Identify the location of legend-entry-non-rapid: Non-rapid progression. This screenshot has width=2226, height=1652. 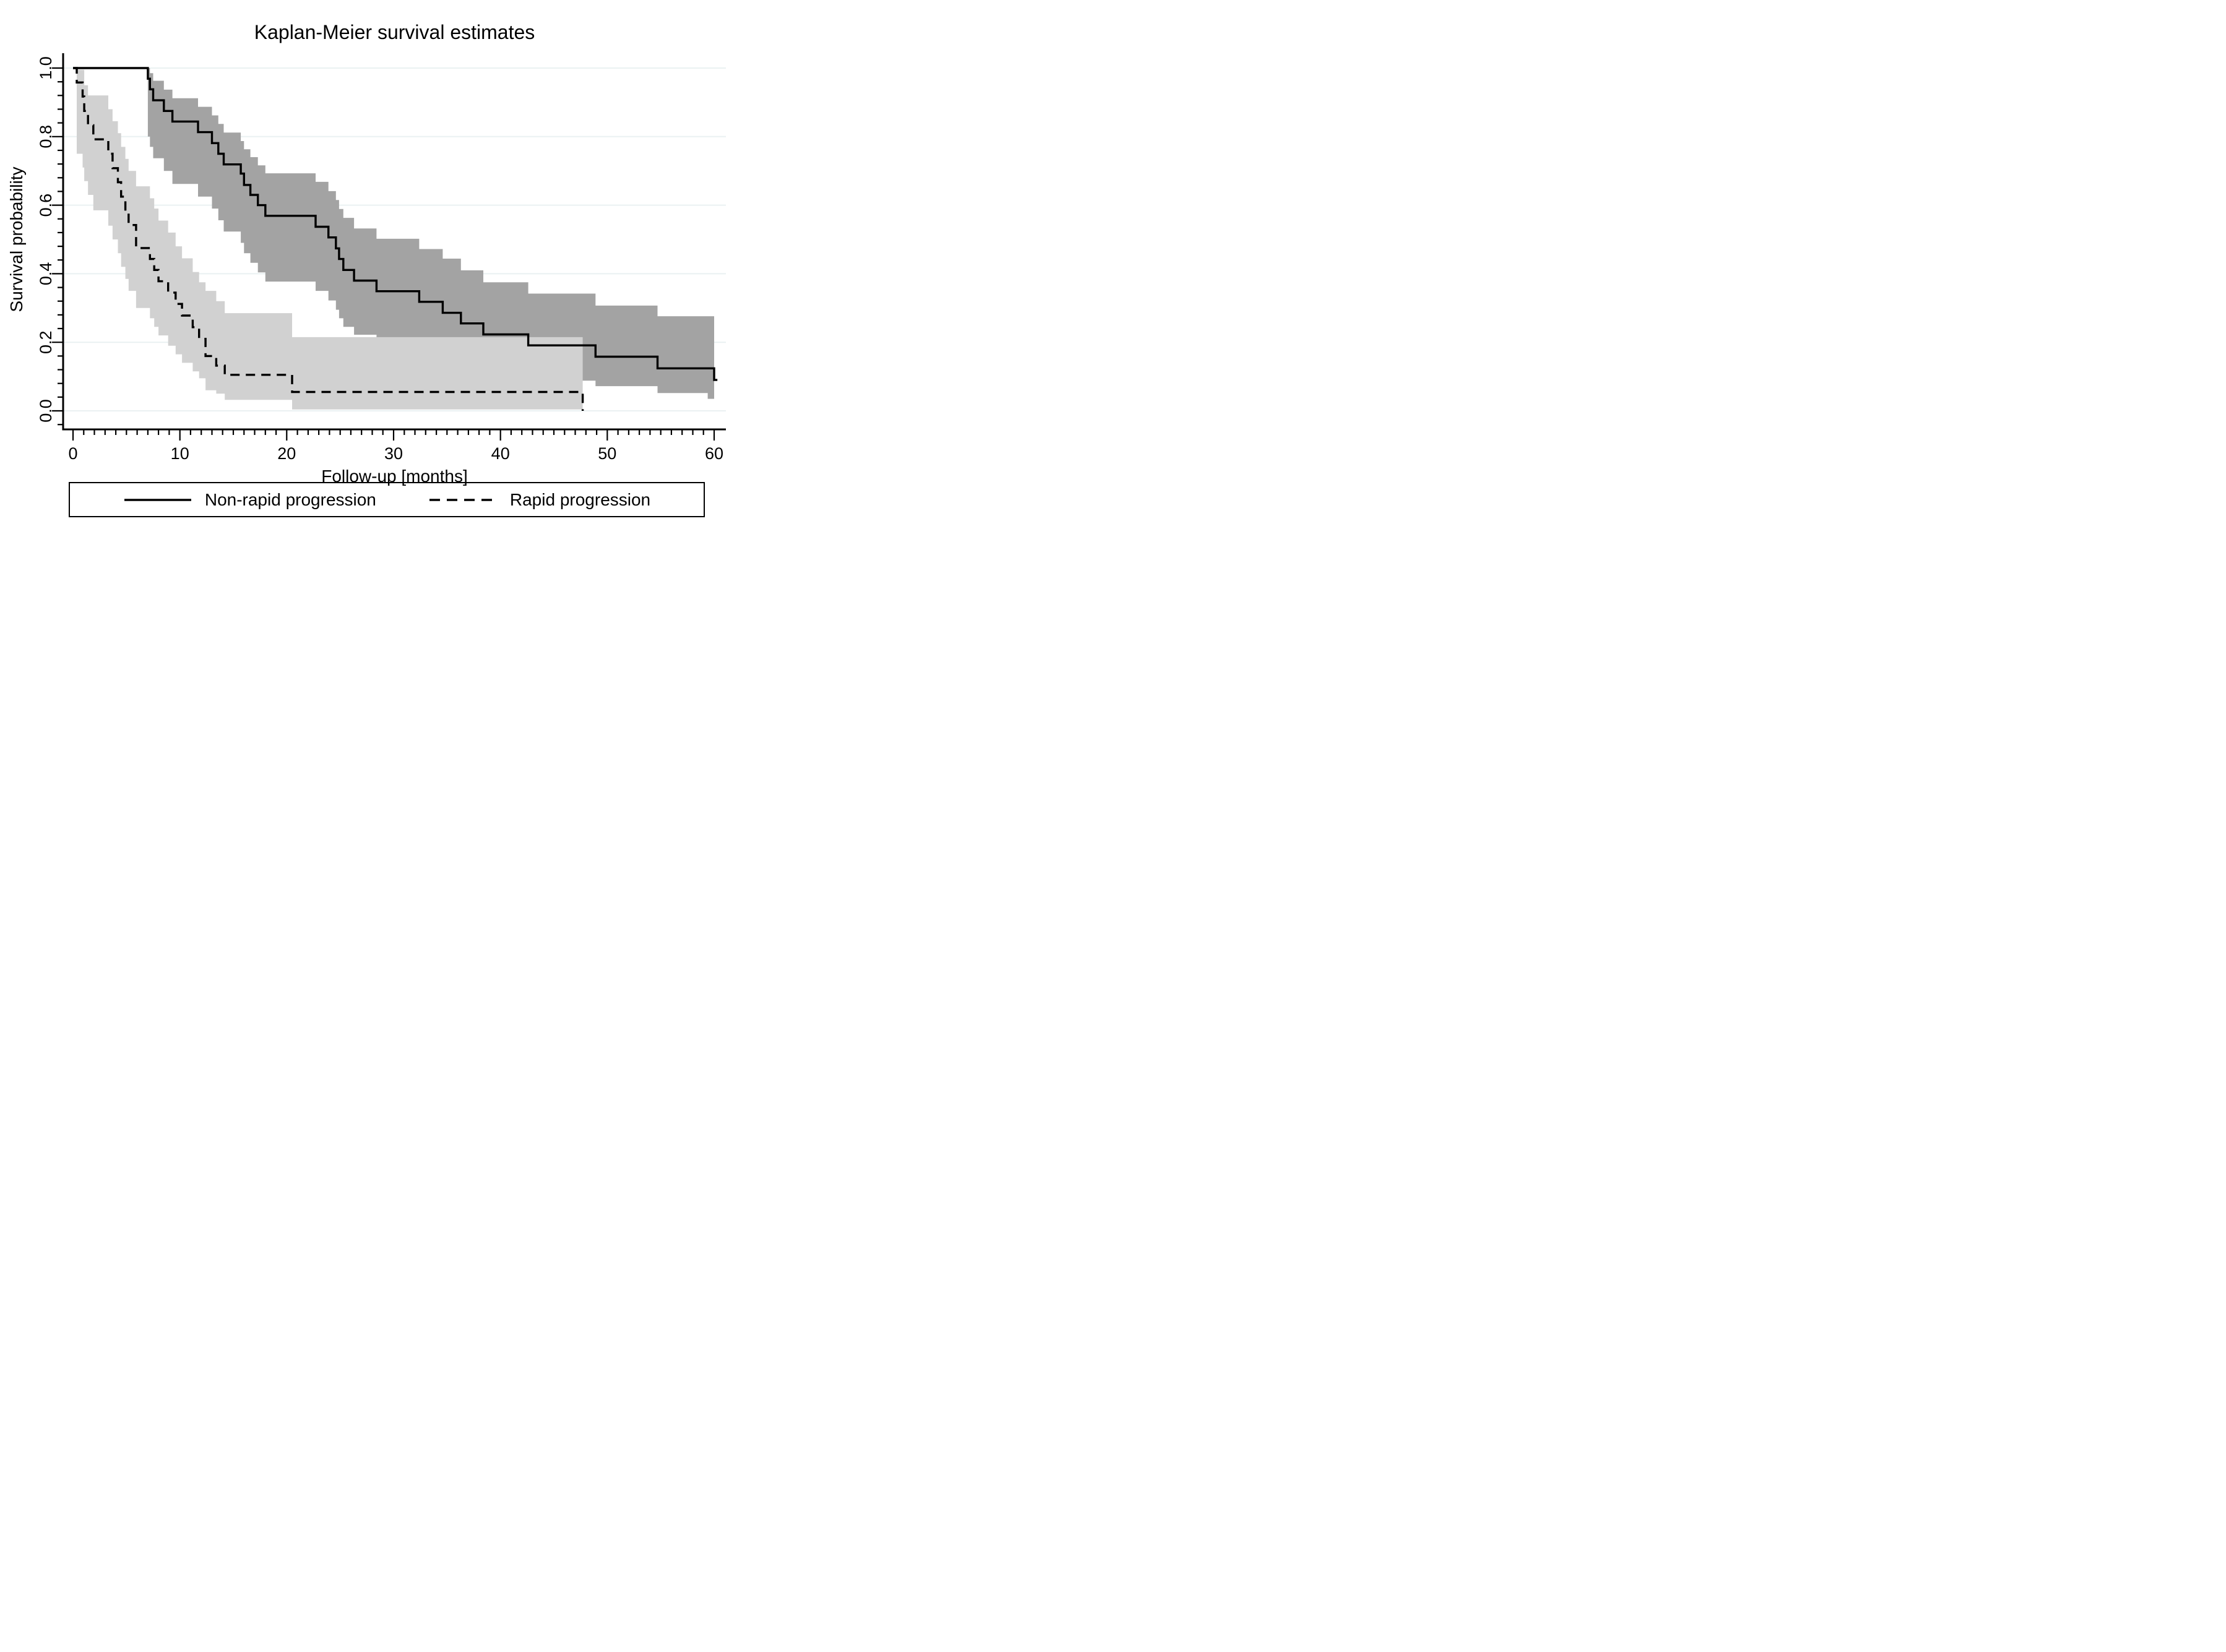
(249, 500).